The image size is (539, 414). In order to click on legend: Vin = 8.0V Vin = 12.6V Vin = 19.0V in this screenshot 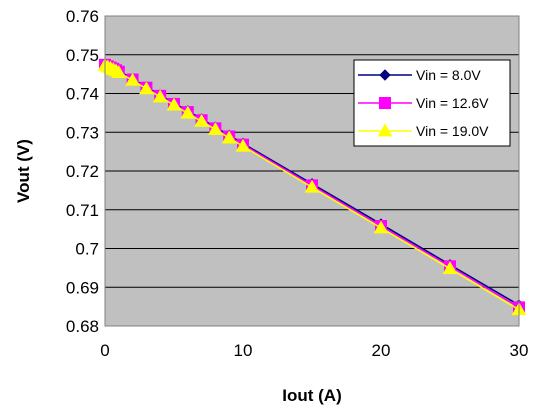, I will do `click(432, 103)`.